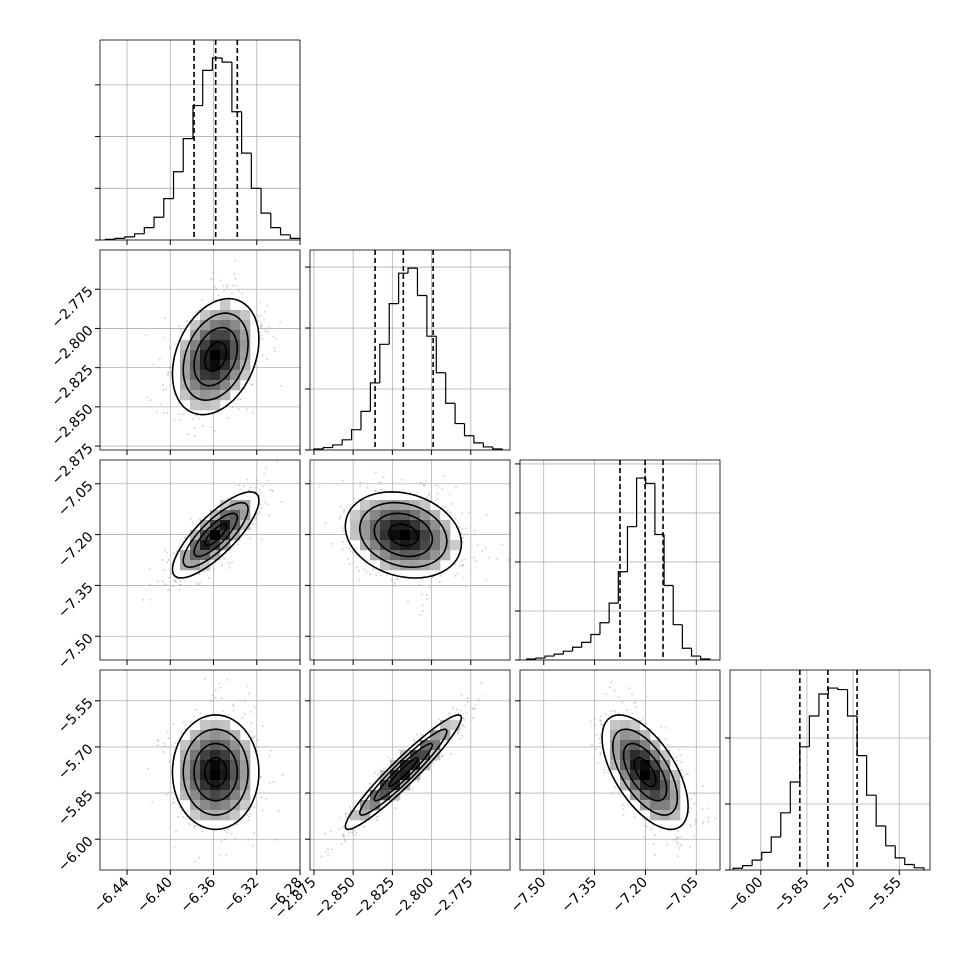  What do you see at coordinates (413, 898) in the screenshot?
I see `x-tick-label: −2.800` at bounding box center [413, 898].